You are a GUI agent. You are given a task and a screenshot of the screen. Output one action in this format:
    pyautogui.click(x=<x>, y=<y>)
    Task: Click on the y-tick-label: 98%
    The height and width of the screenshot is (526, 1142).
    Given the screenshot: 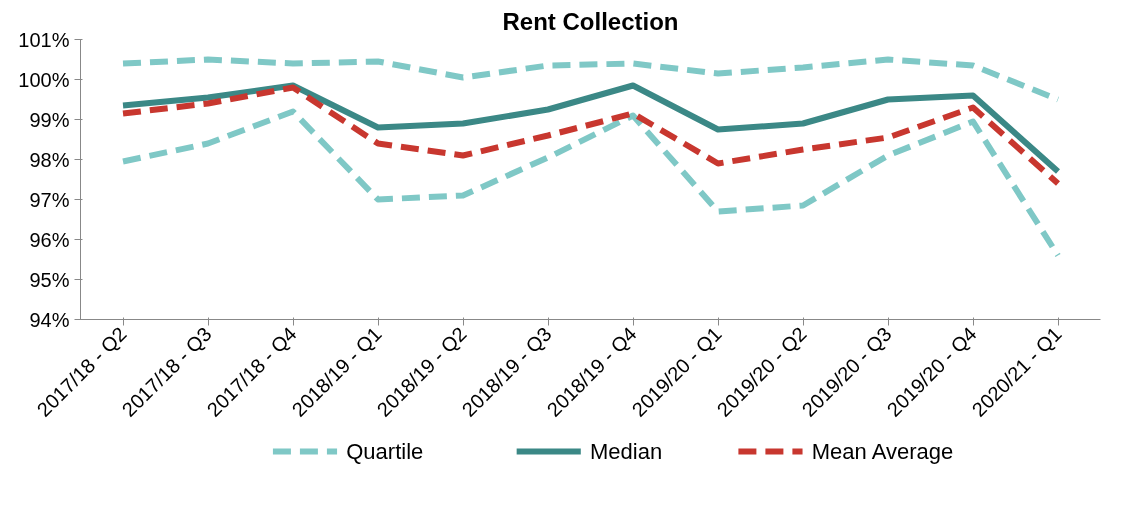 What is the action you would take?
    pyautogui.click(x=49, y=159)
    